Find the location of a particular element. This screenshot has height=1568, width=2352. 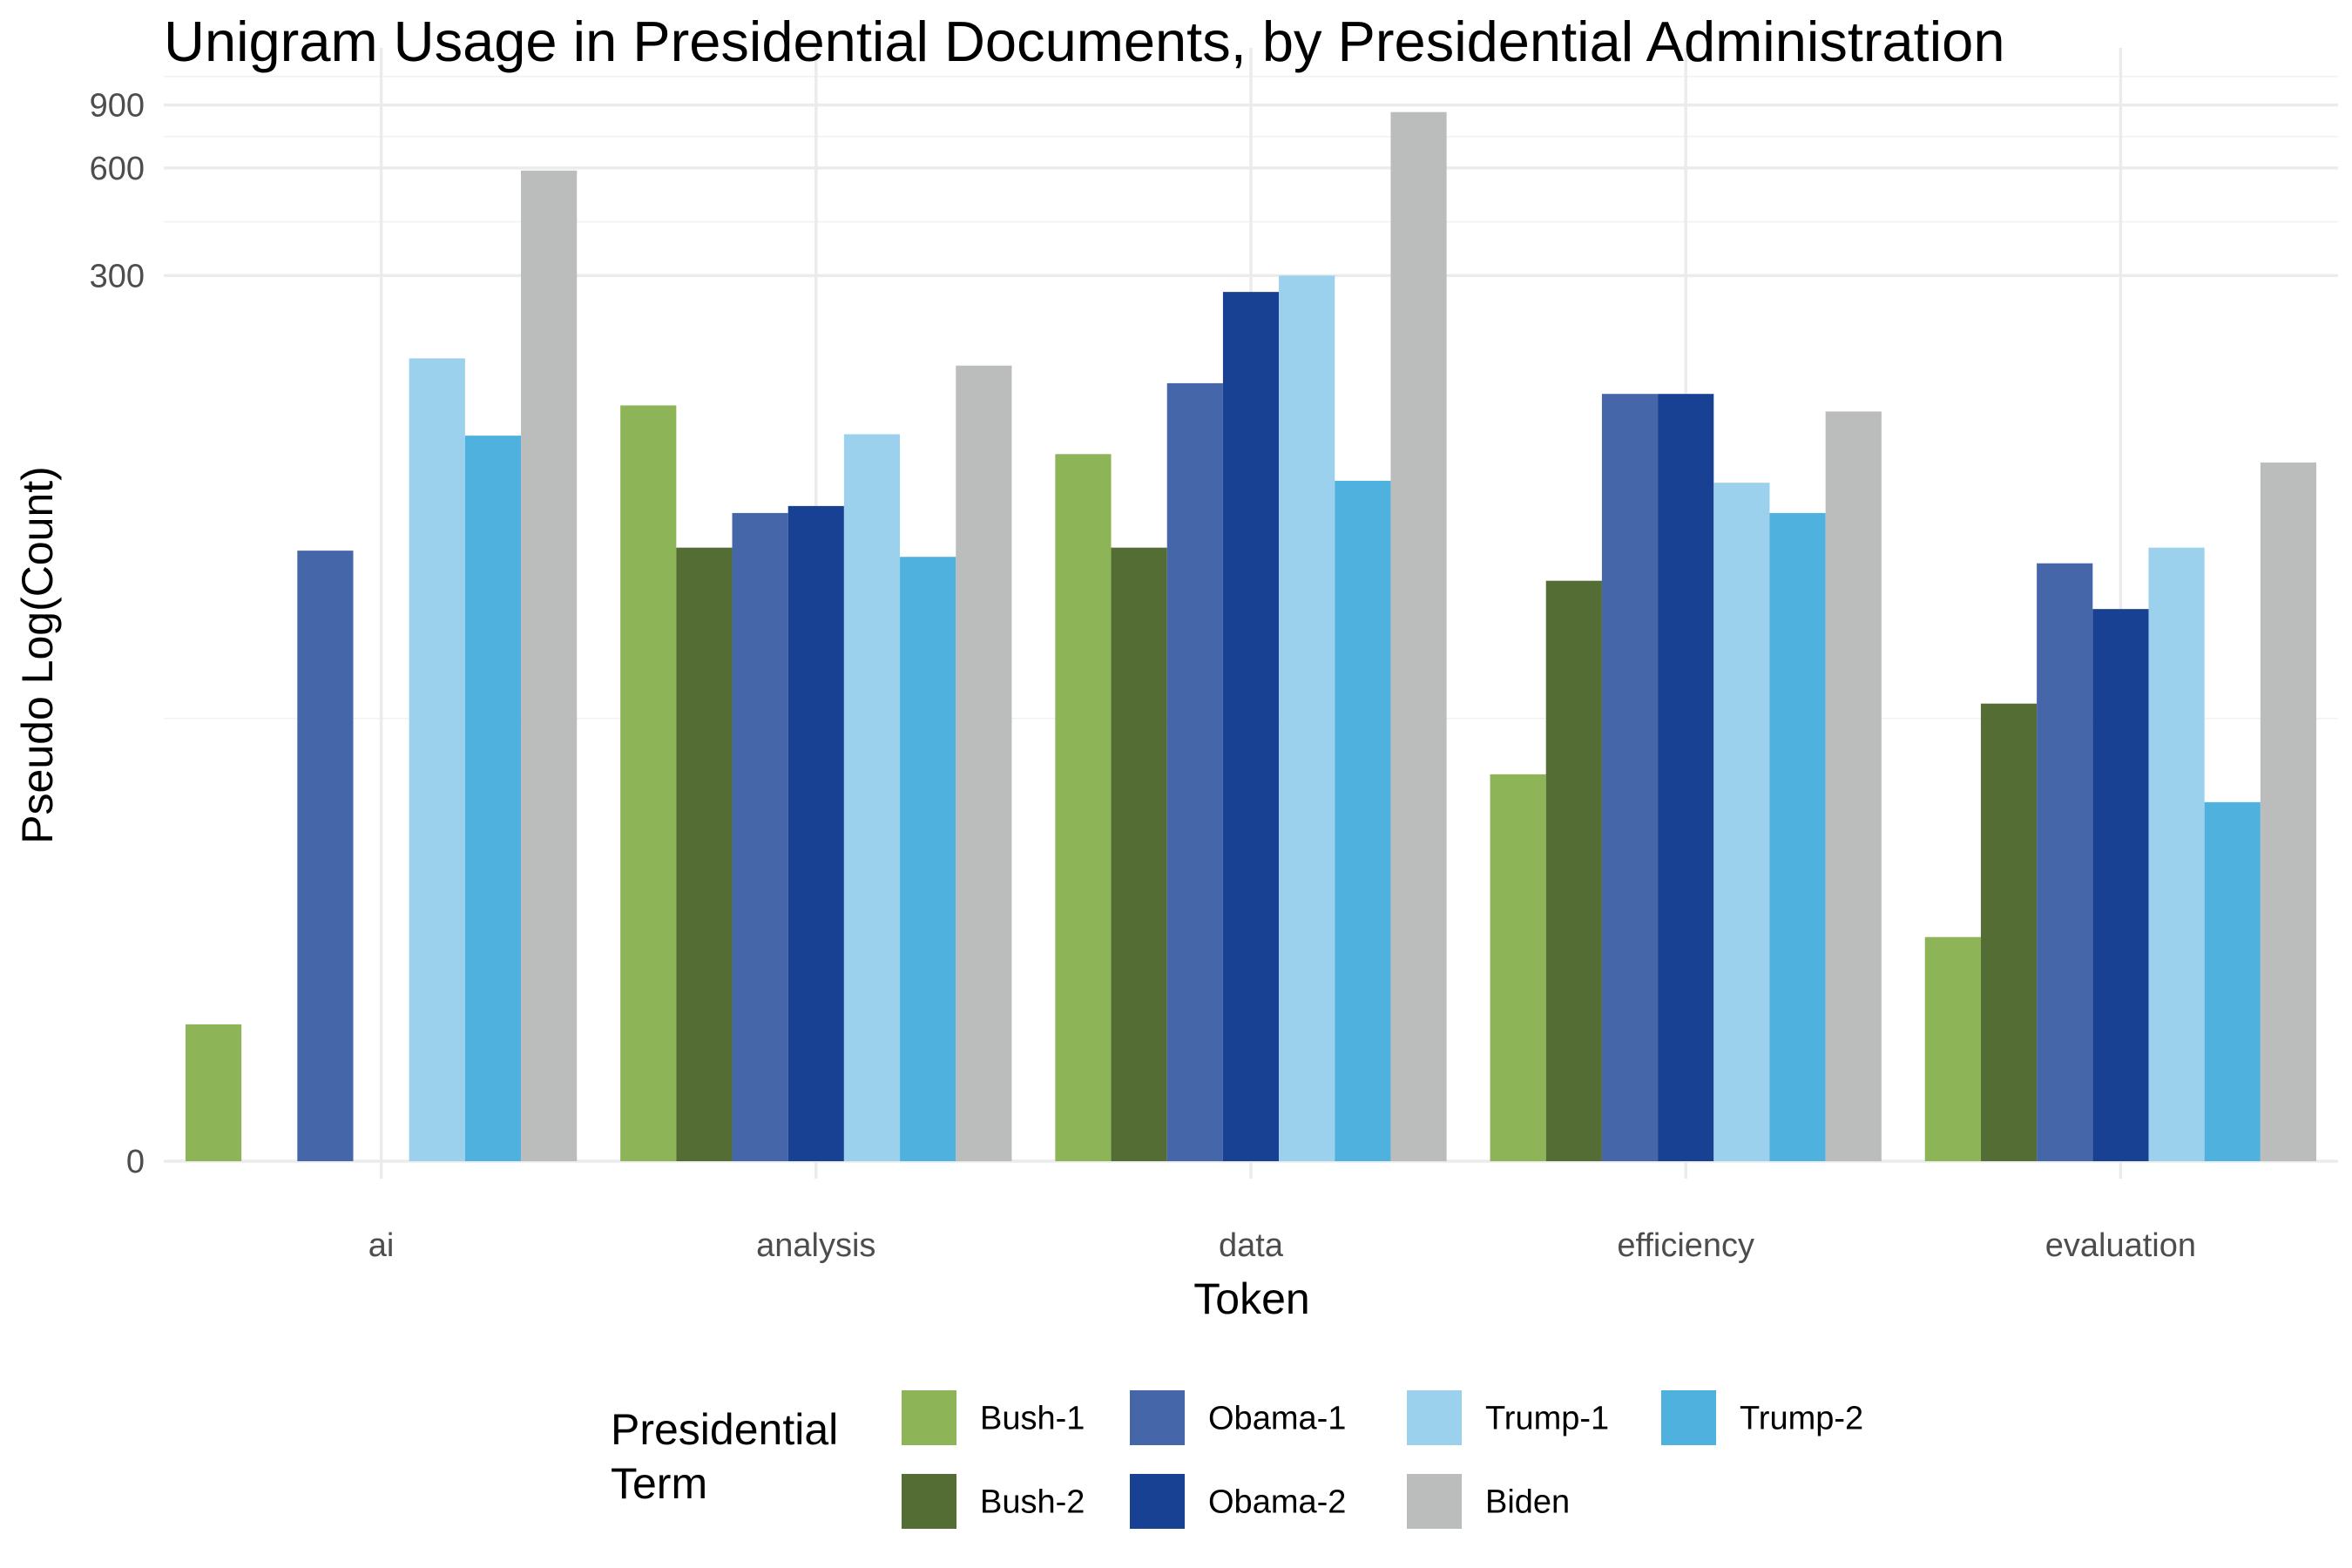

y-axis-ticks: 0 300 600 900 is located at coordinates (118, 634).